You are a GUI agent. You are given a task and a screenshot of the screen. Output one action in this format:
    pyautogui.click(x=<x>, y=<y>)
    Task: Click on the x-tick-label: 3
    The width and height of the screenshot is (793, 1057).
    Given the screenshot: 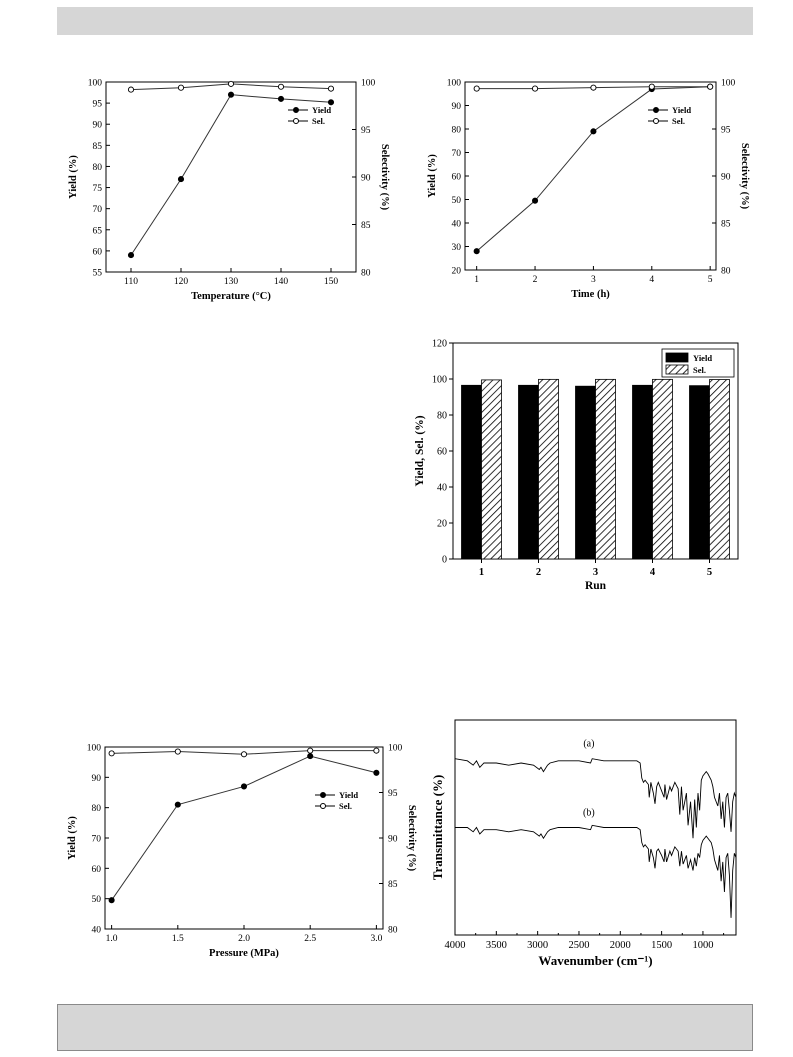 What is the action you would take?
    pyautogui.click(x=593, y=280)
    